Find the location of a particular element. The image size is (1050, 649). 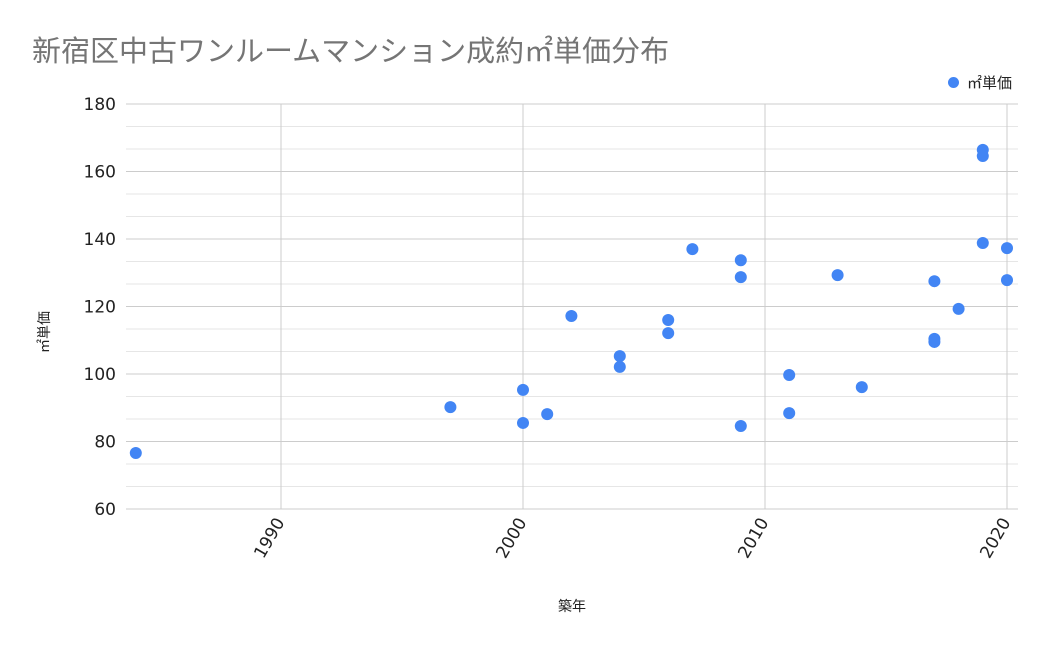

y-tick-label: 100 is located at coordinates (100, 375).